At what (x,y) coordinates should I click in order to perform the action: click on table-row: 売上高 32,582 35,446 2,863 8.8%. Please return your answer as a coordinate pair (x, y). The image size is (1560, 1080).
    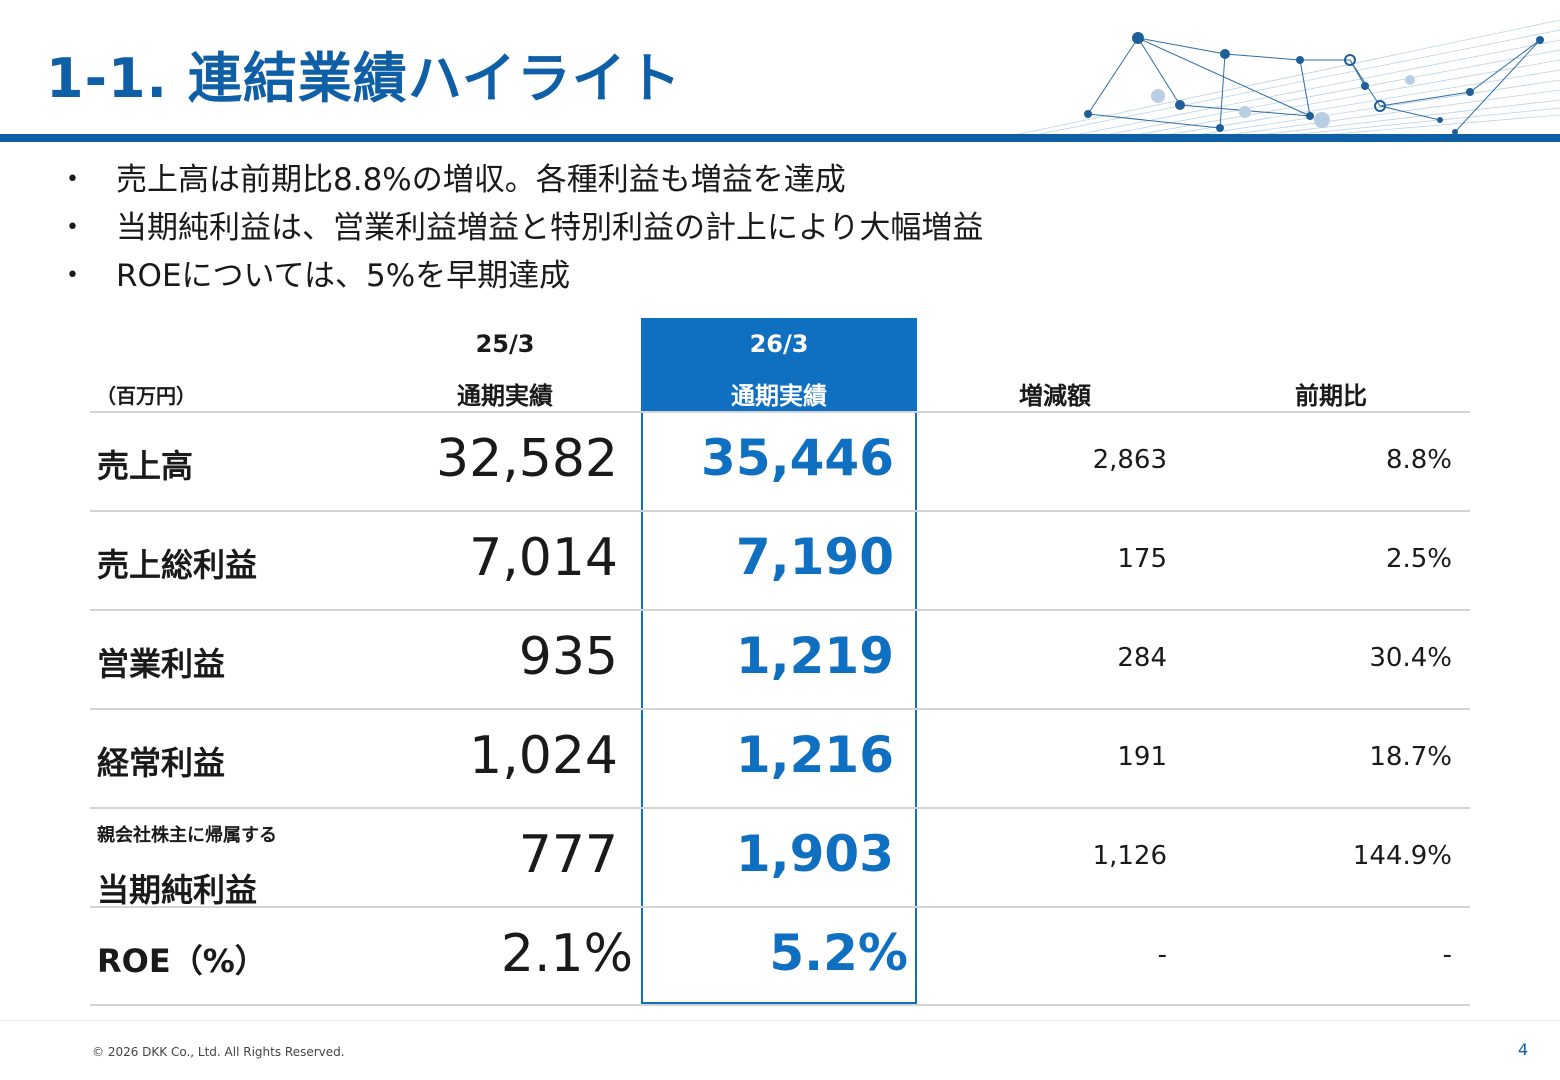
    Looking at the image, I should click on (780, 461).